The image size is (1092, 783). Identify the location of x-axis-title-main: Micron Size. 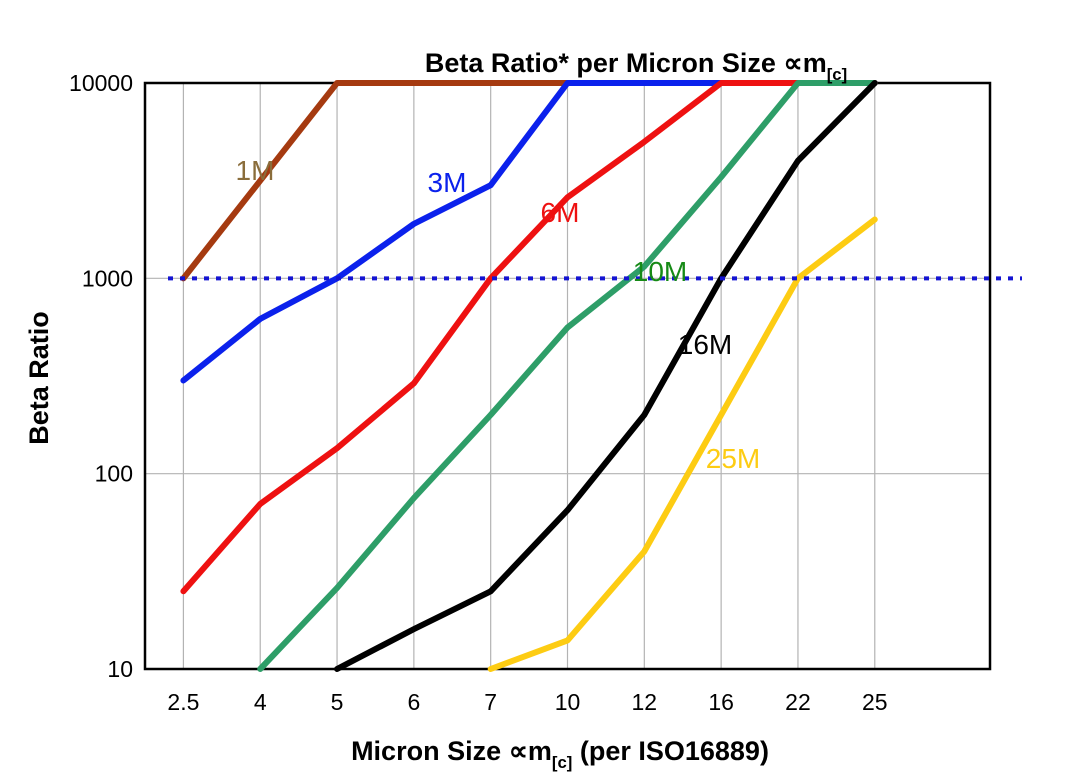
(430, 751).